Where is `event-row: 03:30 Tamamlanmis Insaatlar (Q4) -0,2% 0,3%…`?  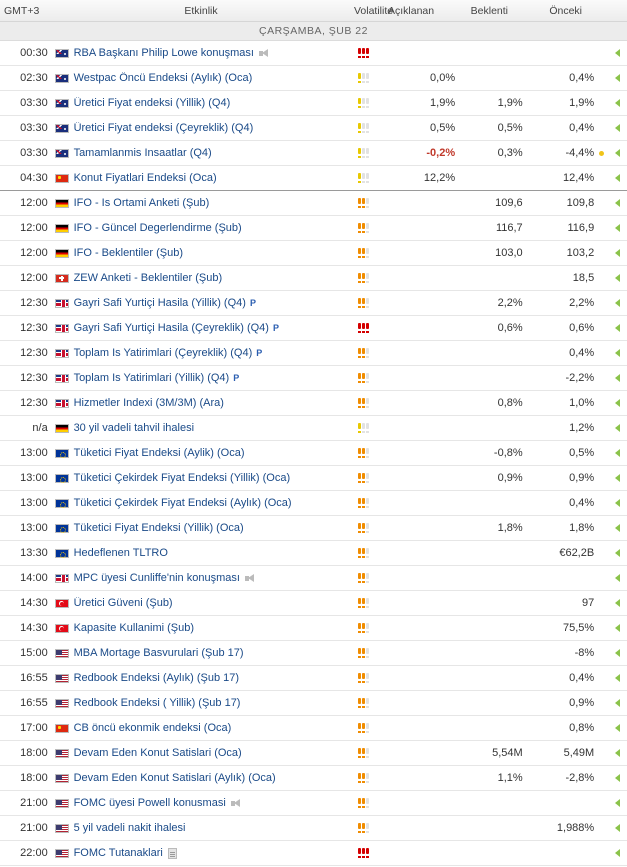
event-row: 03:30 Tamamlanmis Insaatlar (Q4) -0,2% 0,3%… is located at coordinates (313, 153).